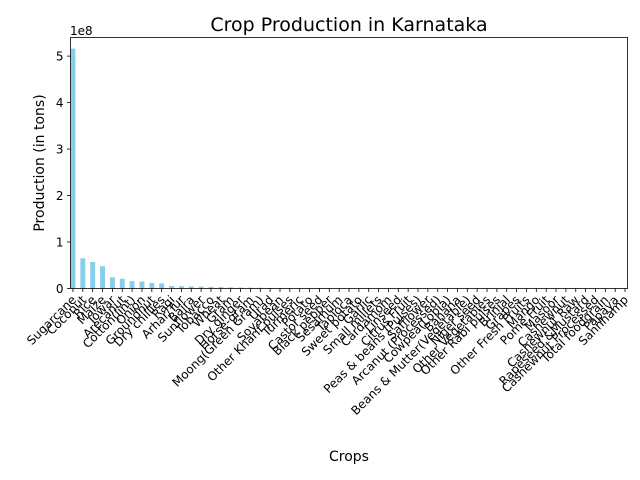 Image resolution: width=640 pixels, height=480 pixels. What do you see at coordinates (60, 243) in the screenshot?
I see `y-tick-label: 1` at bounding box center [60, 243].